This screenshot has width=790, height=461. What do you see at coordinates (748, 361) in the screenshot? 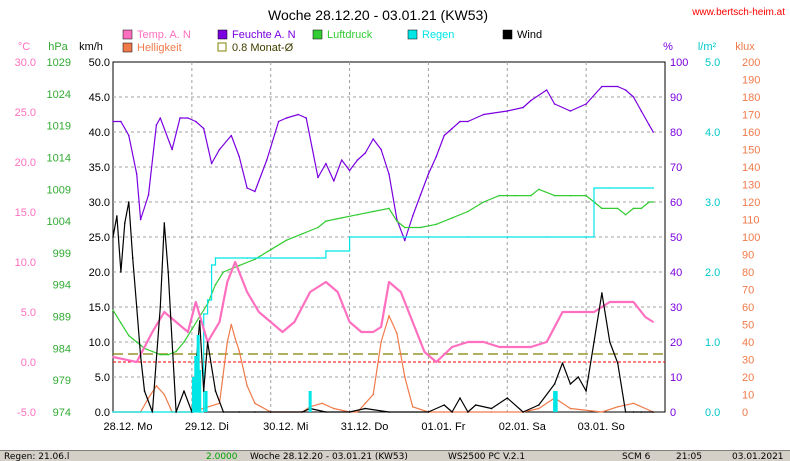
I see `tick-label: 30` at bounding box center [748, 361].